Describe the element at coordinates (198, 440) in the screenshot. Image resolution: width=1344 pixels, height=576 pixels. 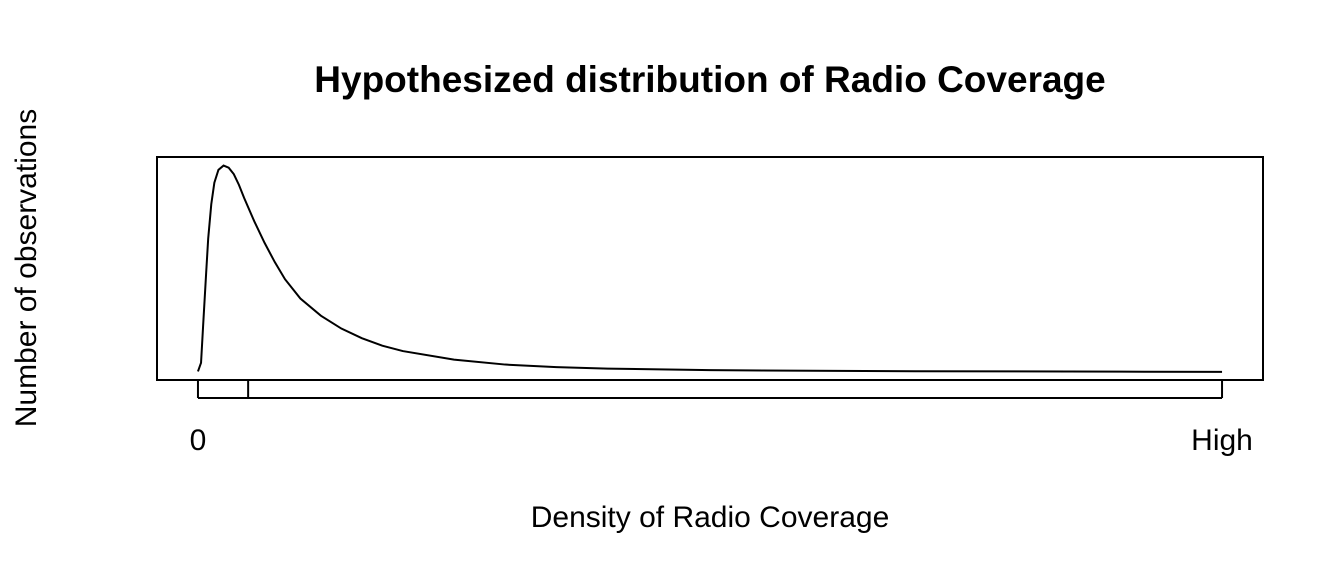
I see `x-tick-label: 0` at that location.